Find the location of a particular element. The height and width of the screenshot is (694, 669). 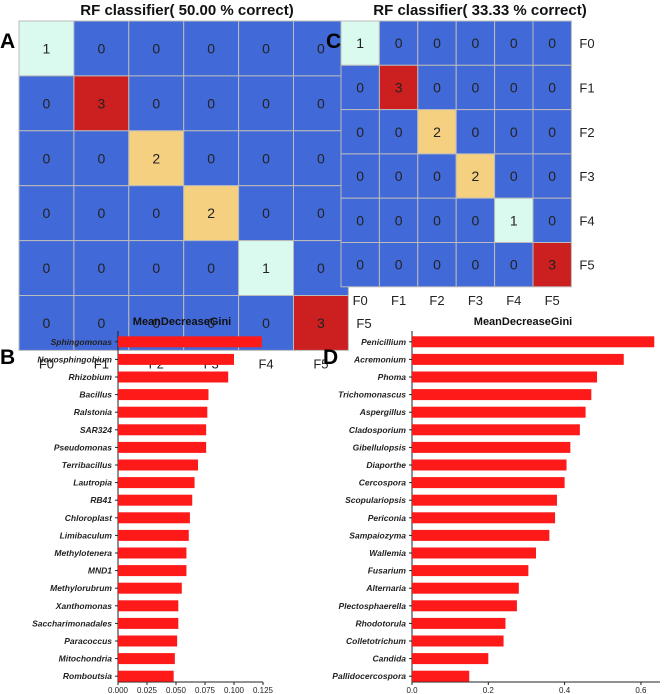

cell-value-A-2-0: 0 is located at coordinates (47, 158).